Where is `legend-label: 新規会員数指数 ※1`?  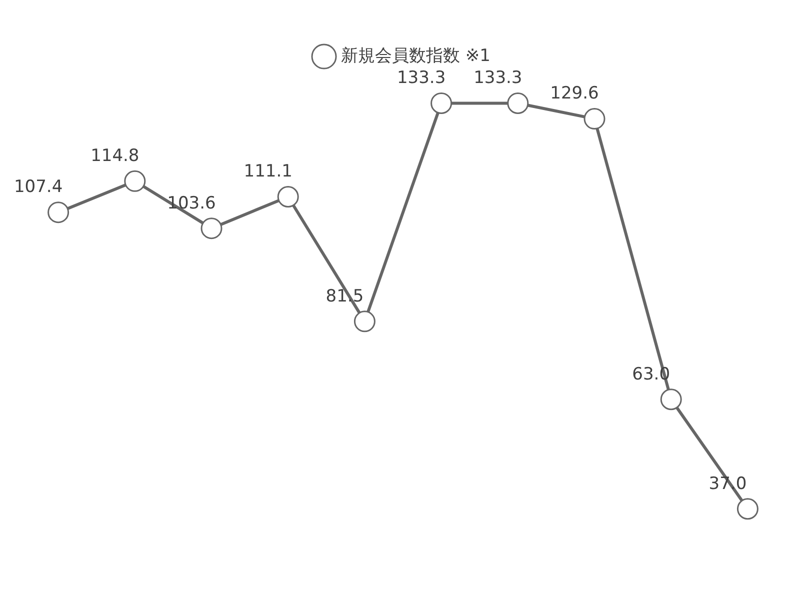
legend-label: 新規会員数指数 ※1 is located at coordinates (415, 56).